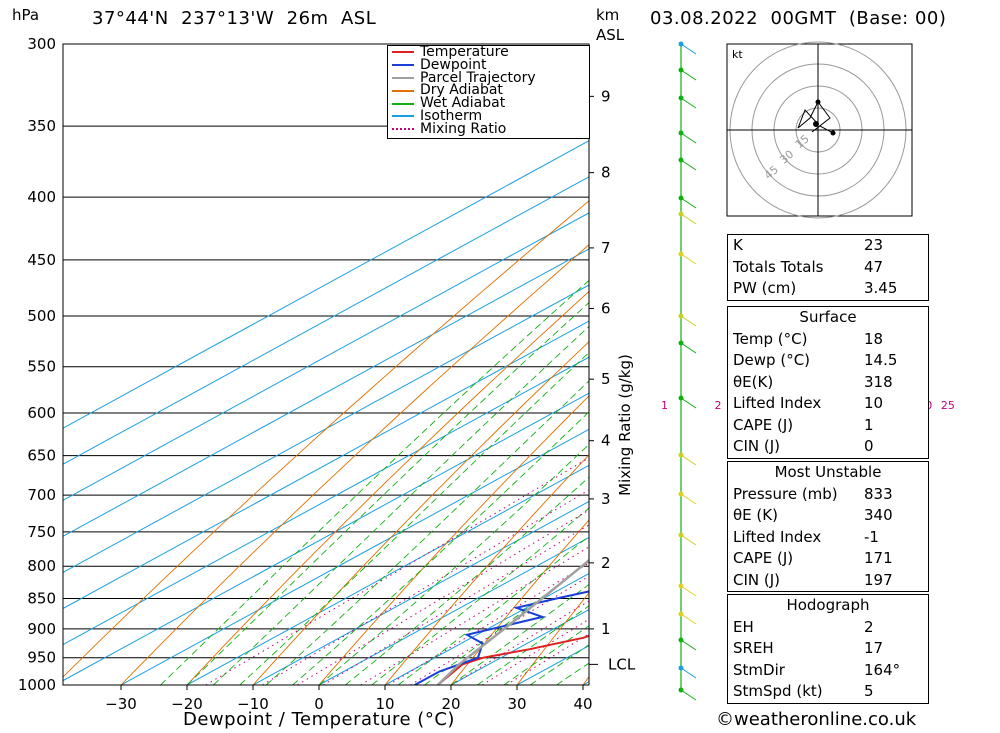 This screenshot has height=733, width=1000. Describe the element at coordinates (759, 669) in the screenshot. I see `stat-label: StmDir` at that location.